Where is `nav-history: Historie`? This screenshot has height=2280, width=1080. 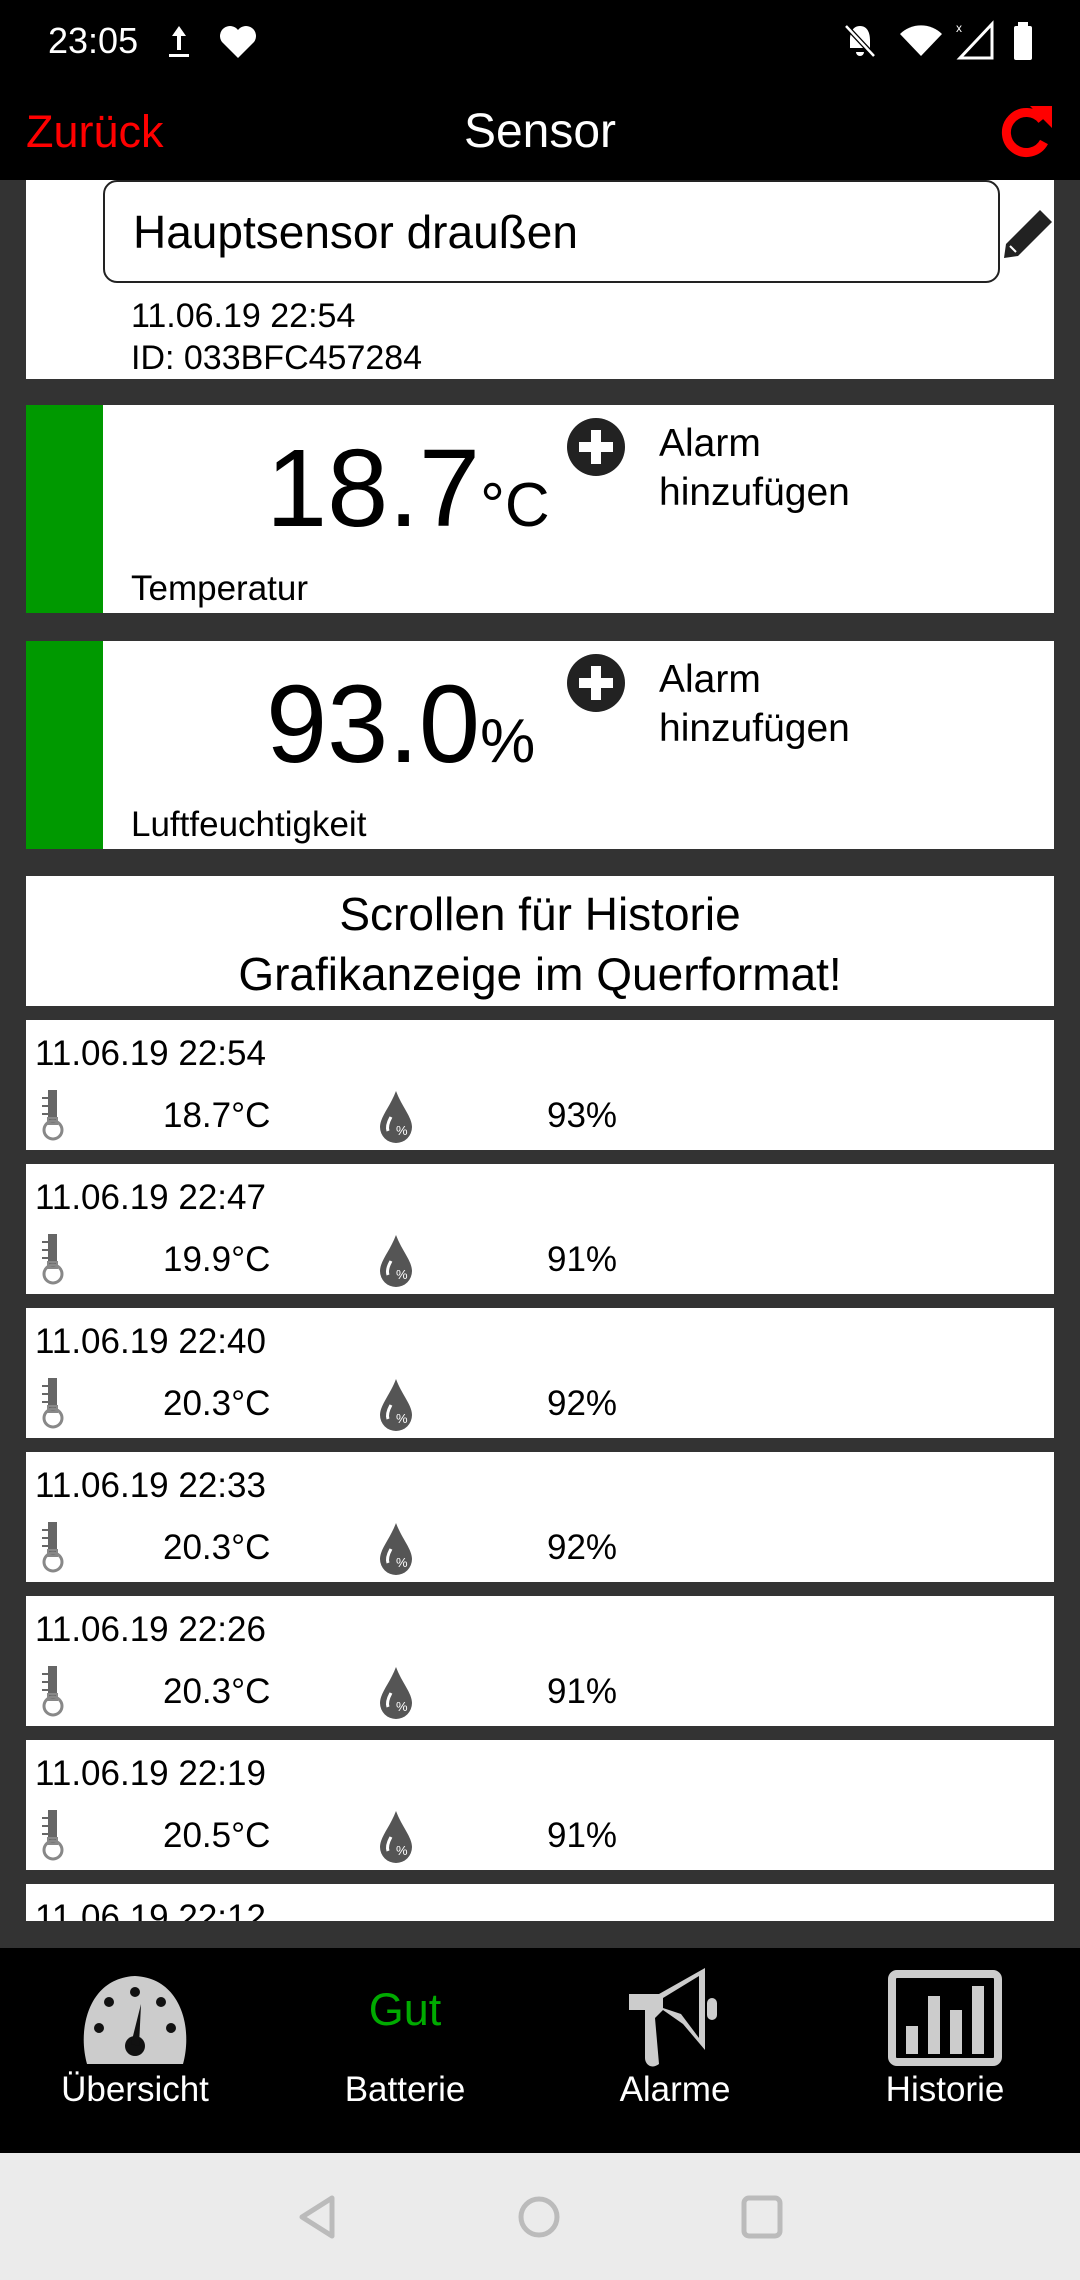
nav-history: Historie is located at coordinates (945, 2050).